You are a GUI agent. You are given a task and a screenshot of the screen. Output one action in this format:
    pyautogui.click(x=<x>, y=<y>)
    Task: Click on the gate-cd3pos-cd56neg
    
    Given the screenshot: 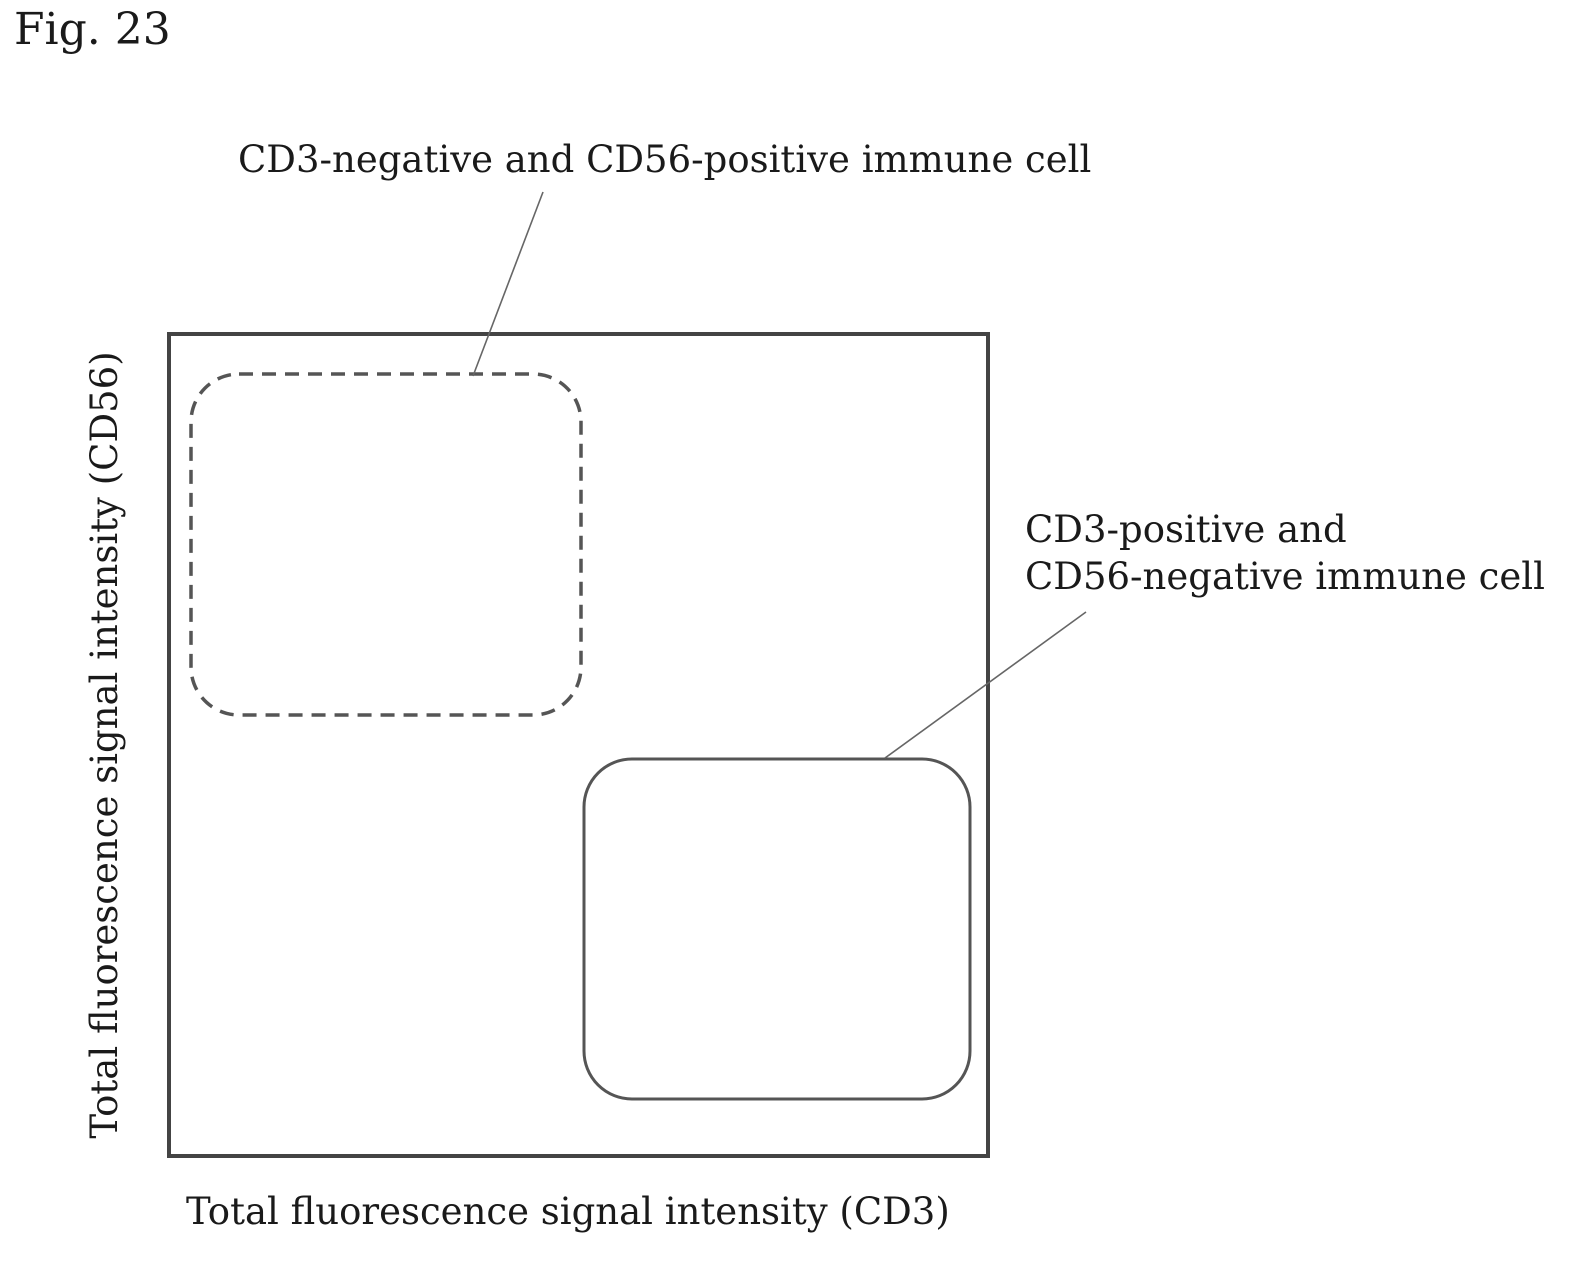 What is the action you would take?
    pyautogui.click(x=777, y=929)
    